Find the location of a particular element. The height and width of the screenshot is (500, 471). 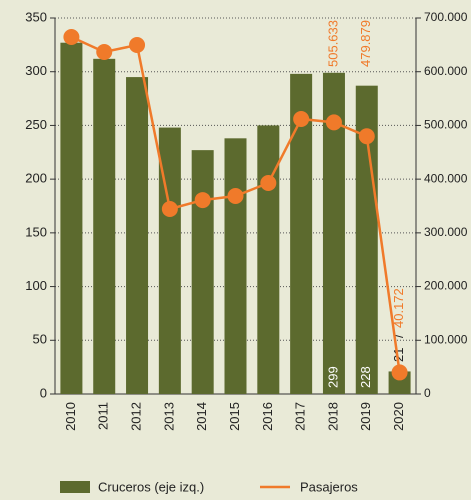

y-tick-label: 150 is located at coordinates (36, 231).